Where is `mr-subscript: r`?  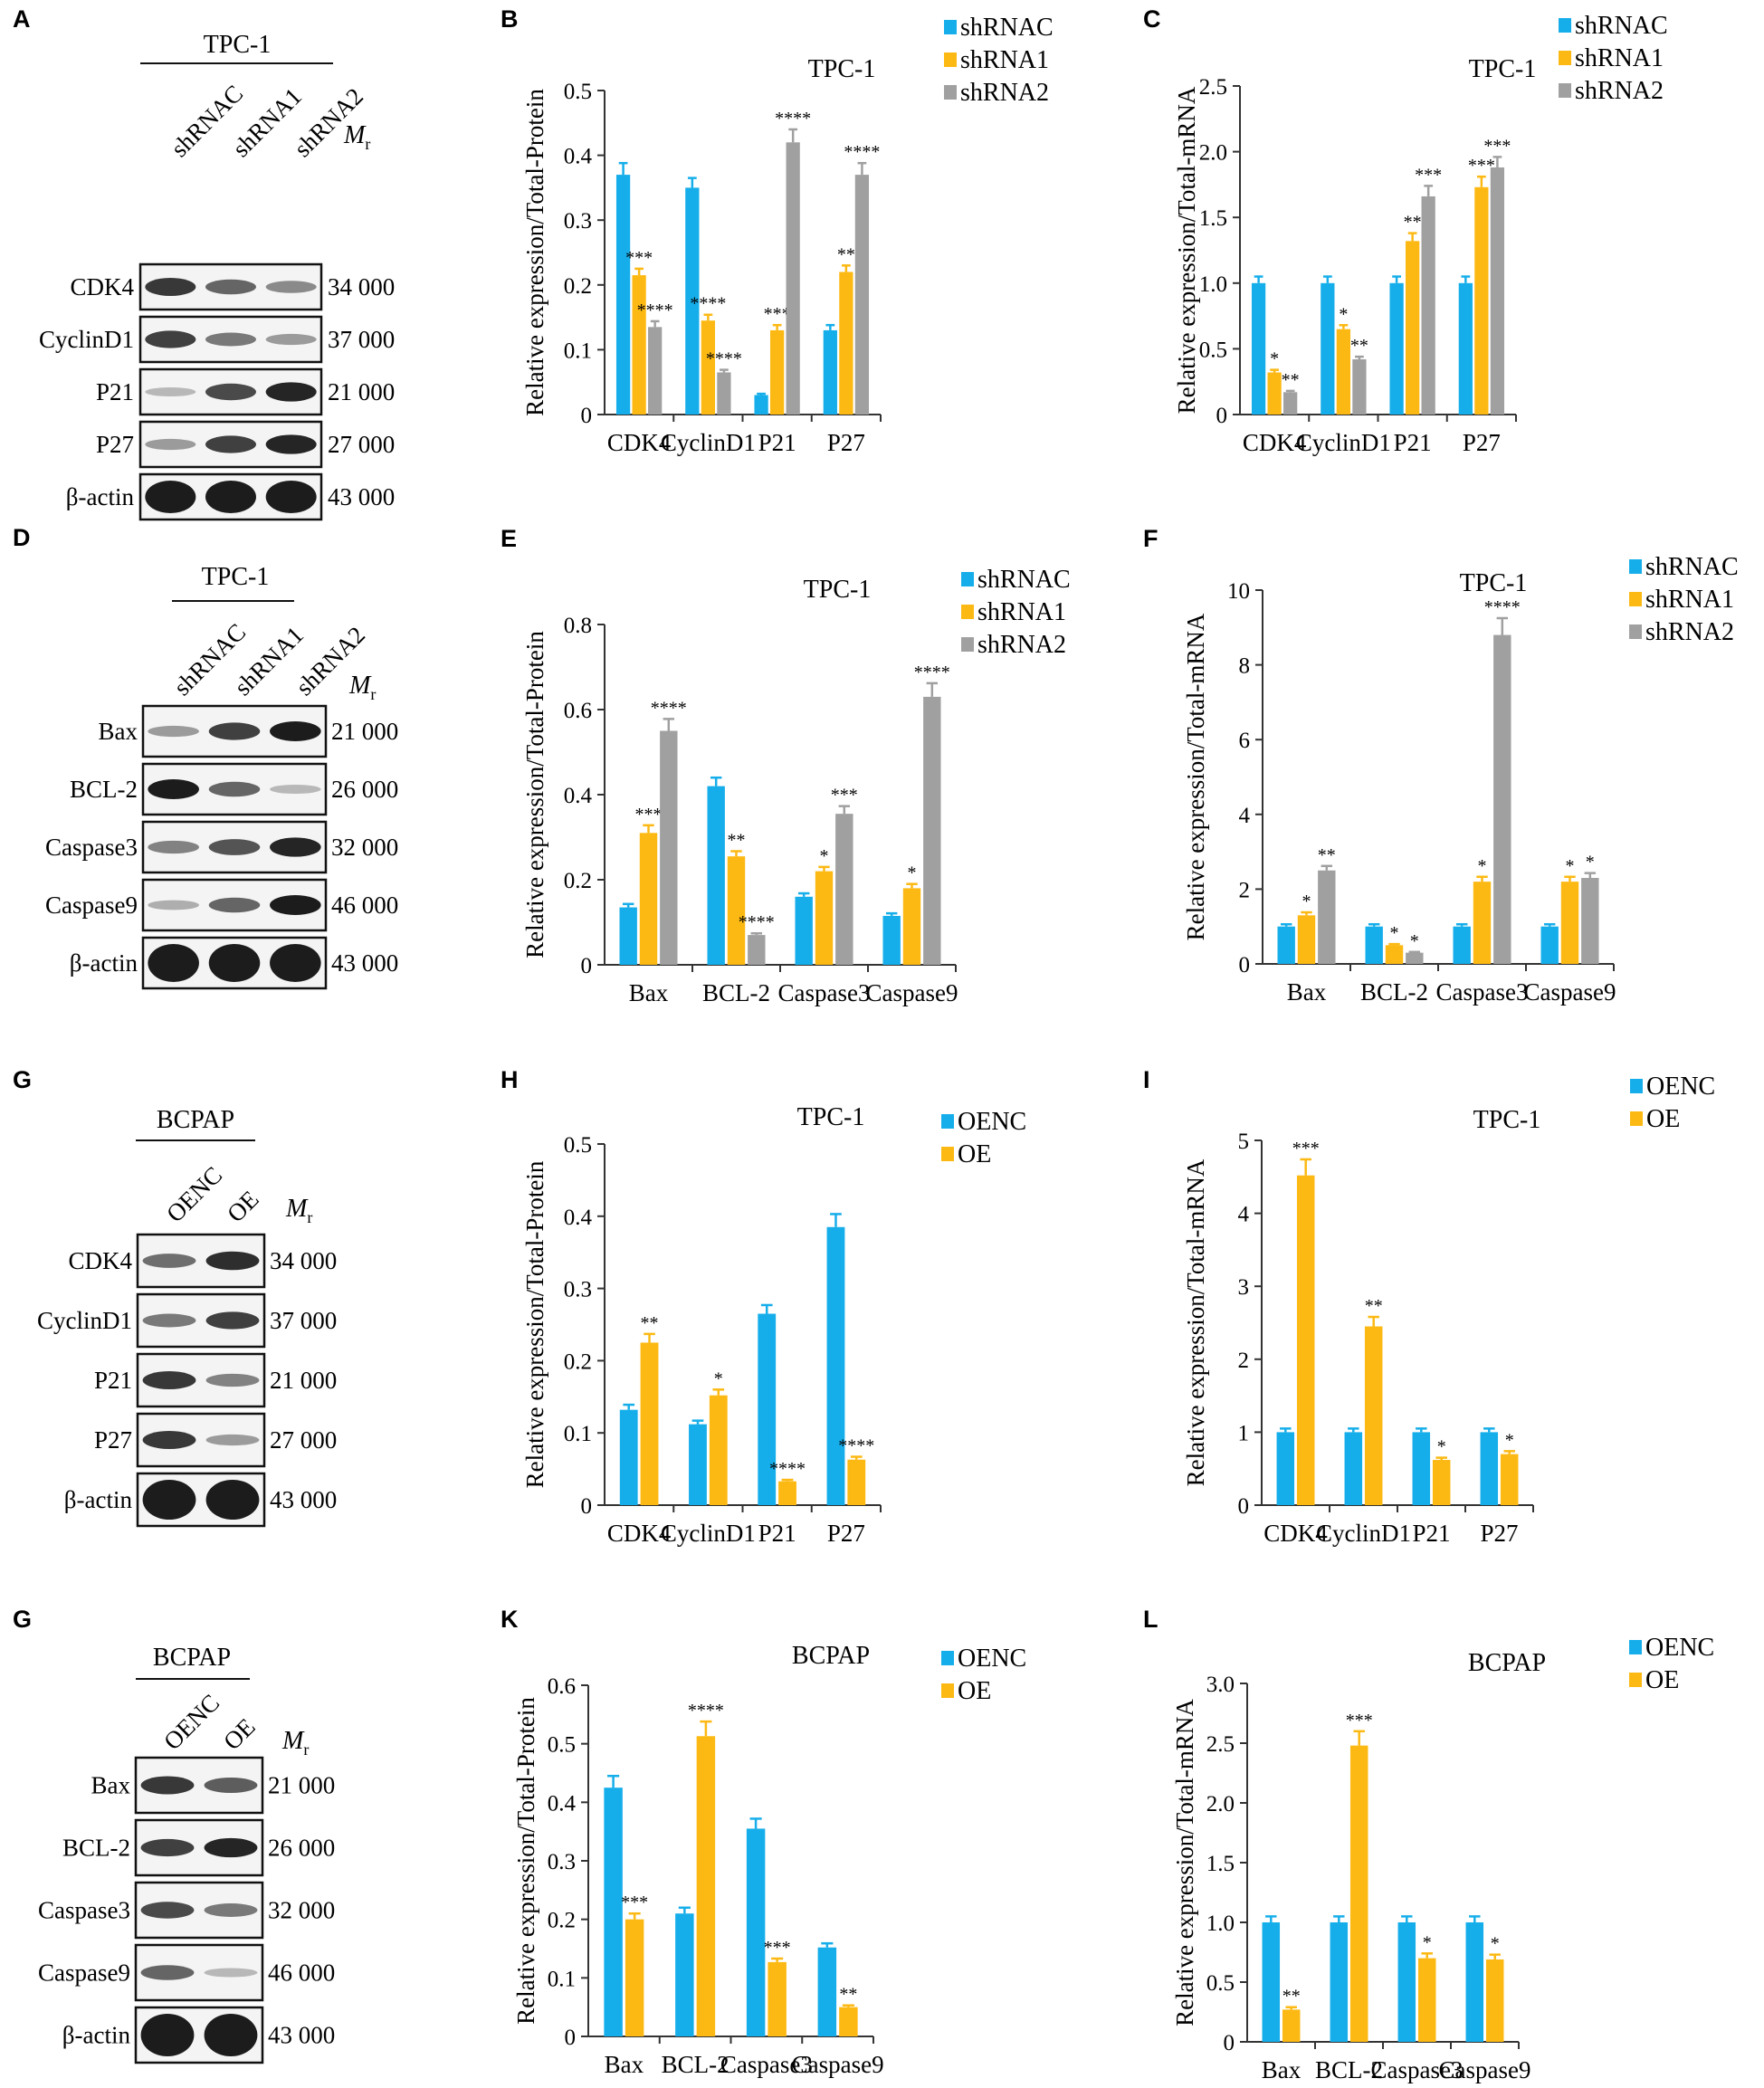 mr-subscript: r is located at coordinates (306, 1749).